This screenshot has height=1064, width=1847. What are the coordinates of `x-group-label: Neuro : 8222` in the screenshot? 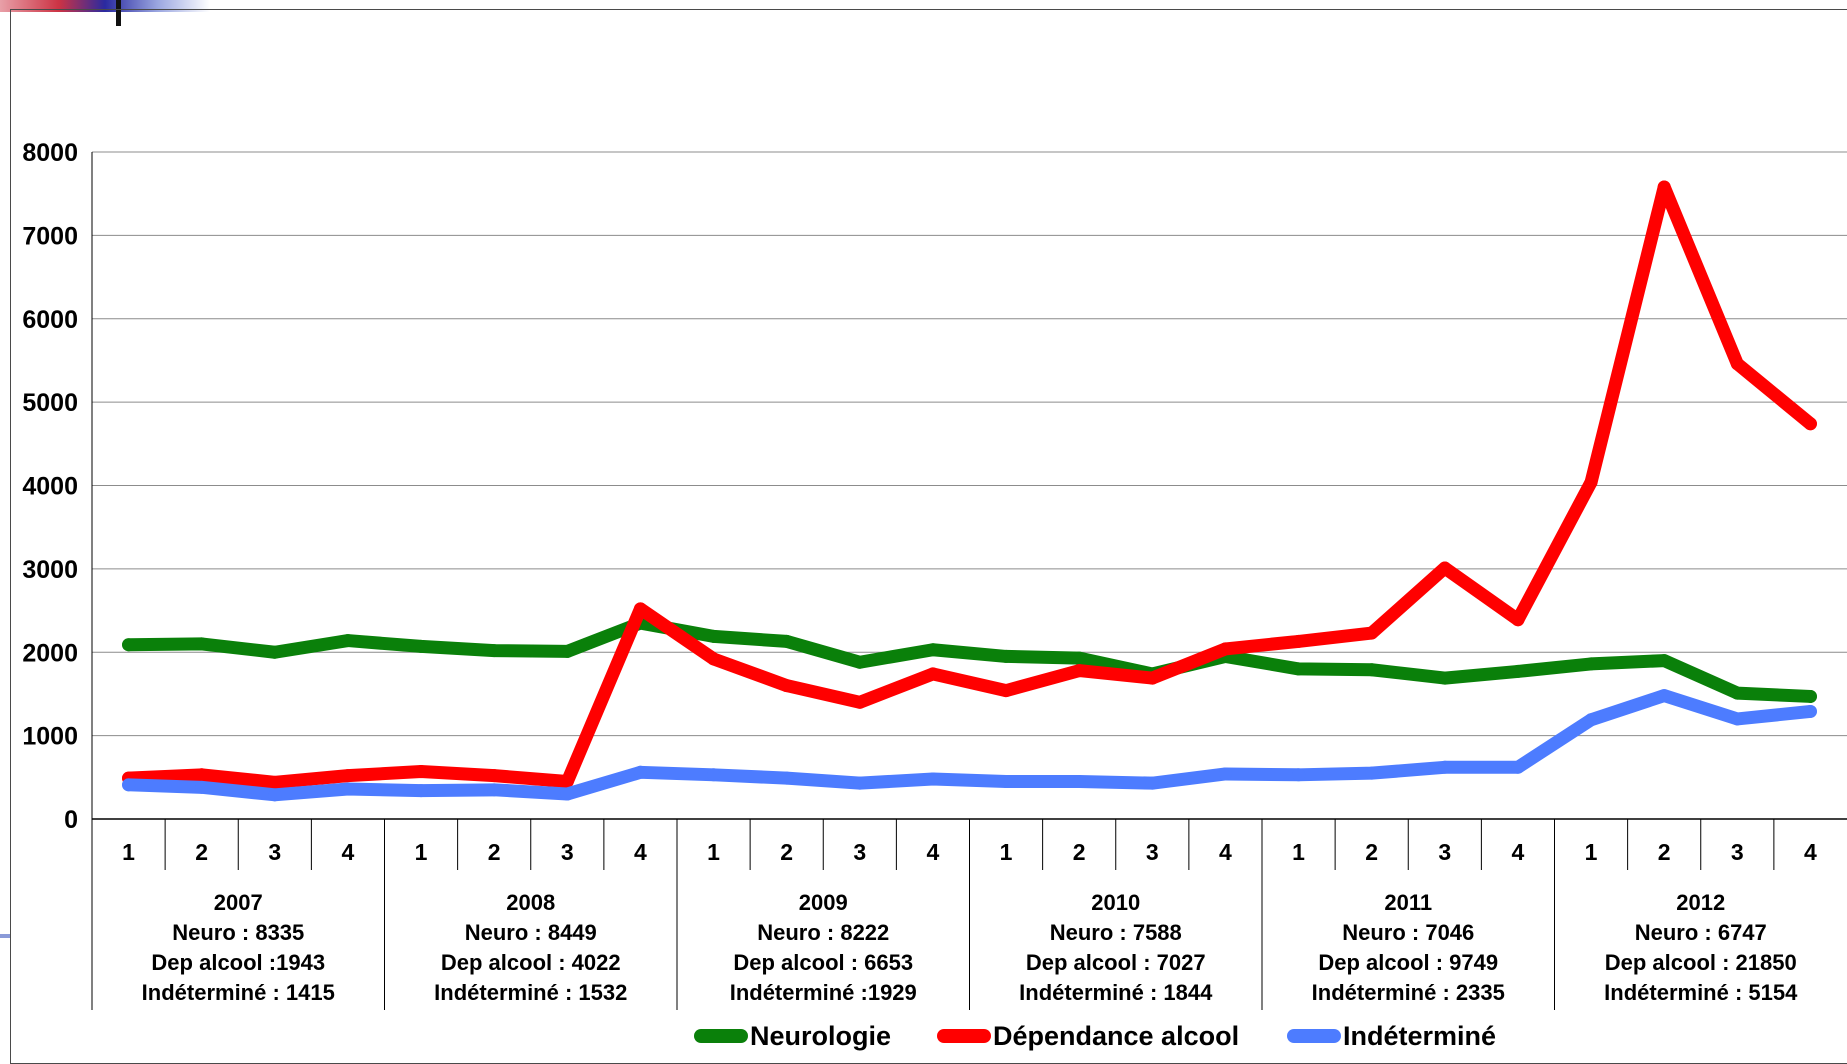 It's located at (823, 932).